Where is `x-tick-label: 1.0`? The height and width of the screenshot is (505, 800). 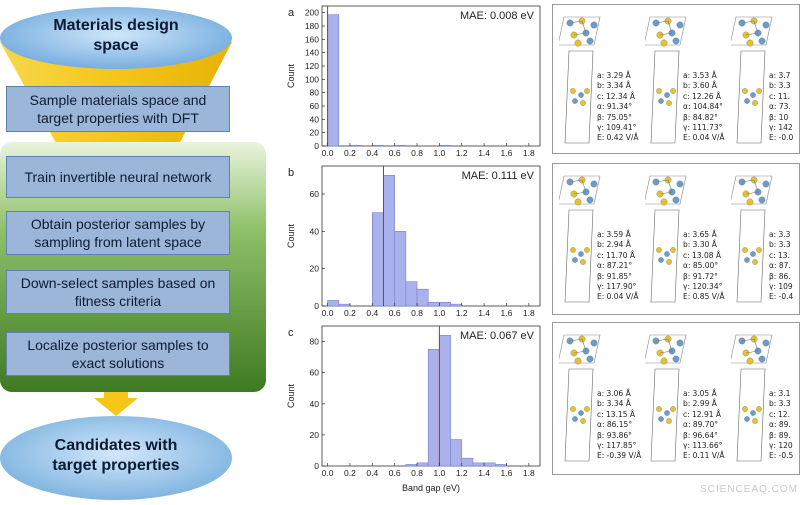
x-tick-label: 1.0 is located at coordinates (439, 313).